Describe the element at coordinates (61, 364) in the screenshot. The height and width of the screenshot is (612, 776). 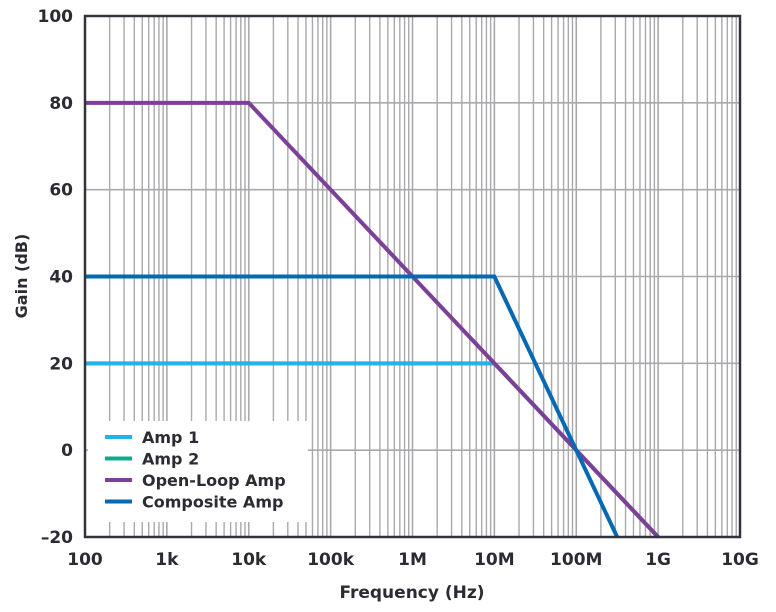
I see `y-tick-label: 20` at that location.